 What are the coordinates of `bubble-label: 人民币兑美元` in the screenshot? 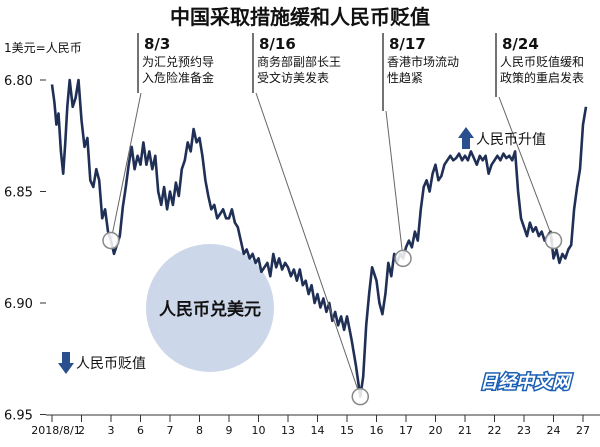 It's located at (210, 309).